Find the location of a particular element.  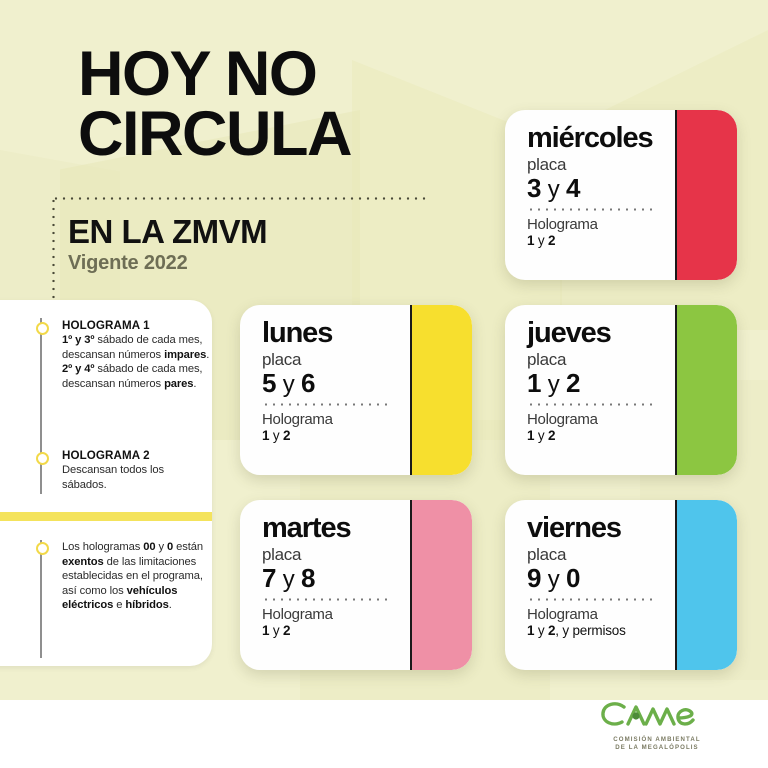

day-card-lunes: lunes placa 5 y 6 Holograma 1 y 2 is located at coordinates (356, 390).